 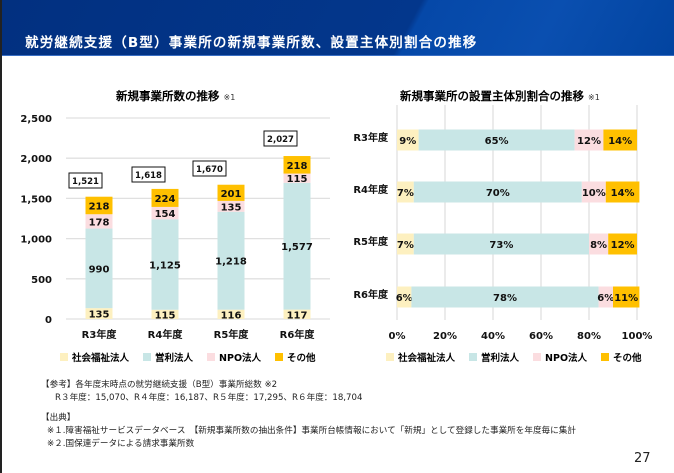 I want to click on x-category-label: R4年度, so click(x=166, y=334).